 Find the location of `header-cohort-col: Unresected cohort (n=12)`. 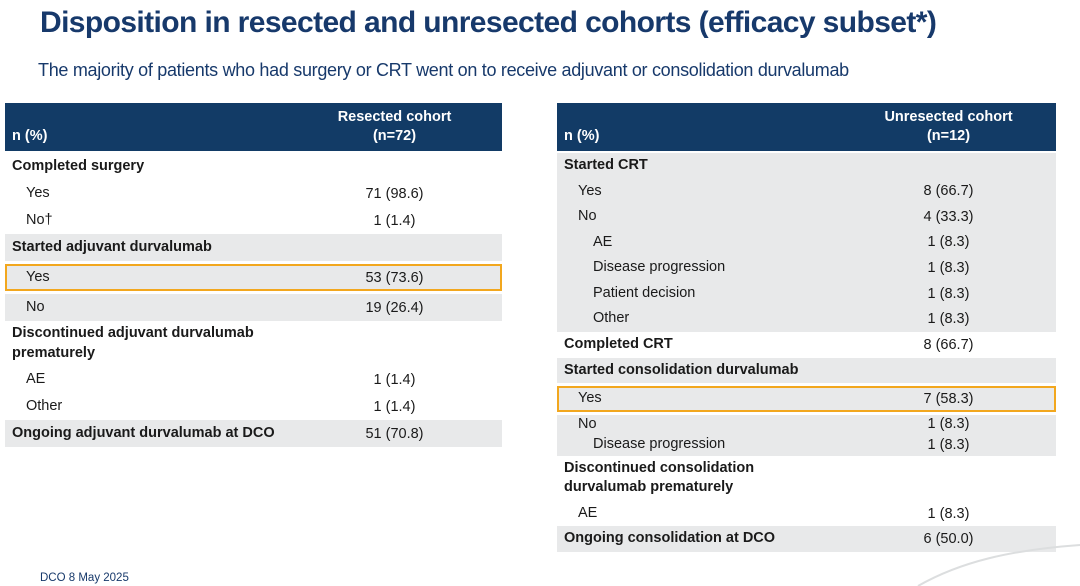

header-cohort-col: Unresected cohort (n=12) is located at coordinates (948, 127).